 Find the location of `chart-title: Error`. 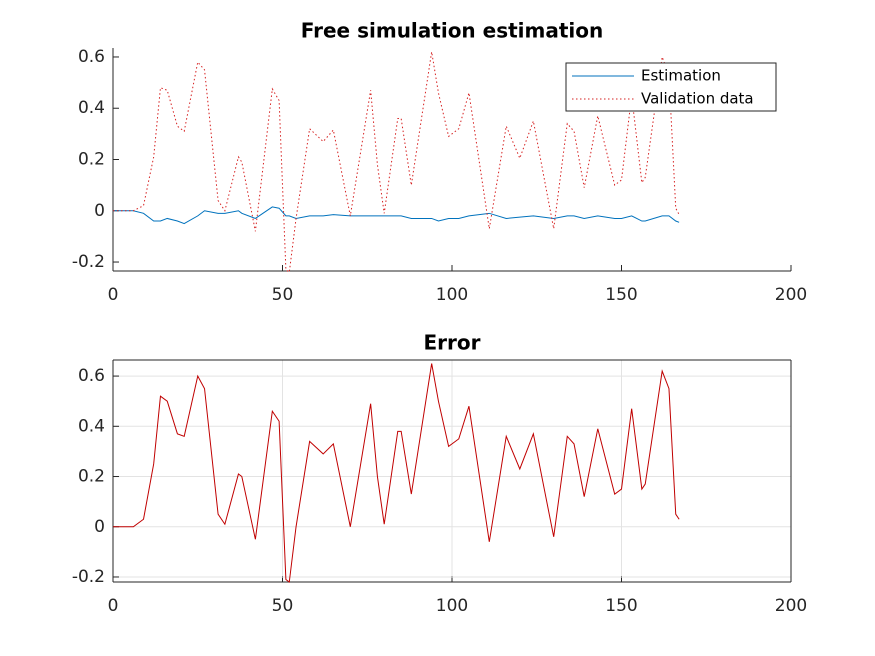

chart-title: Error is located at coordinates (452, 343).